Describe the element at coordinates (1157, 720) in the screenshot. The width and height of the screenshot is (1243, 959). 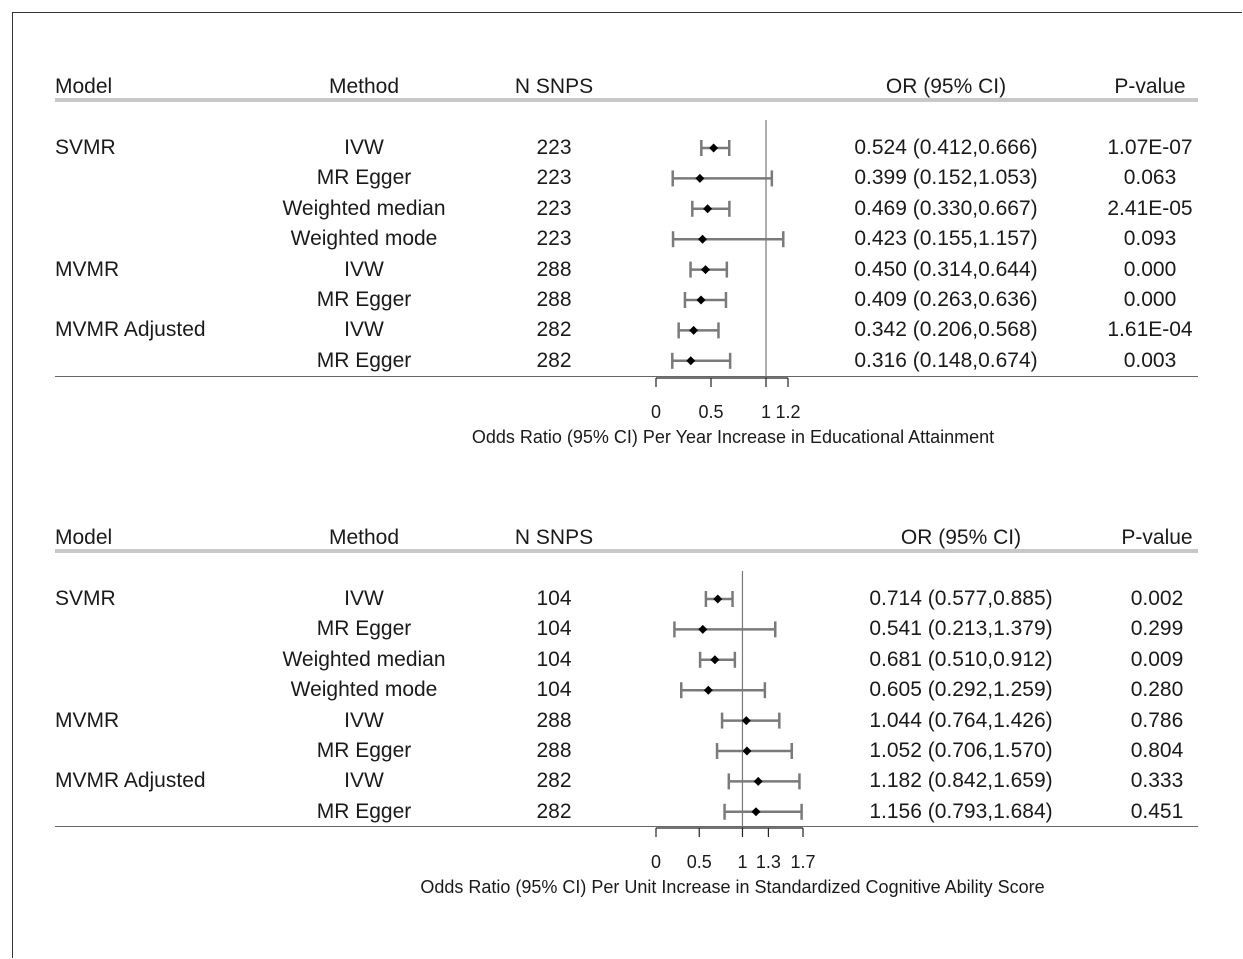
I see `row-pvalue: 0.786` at that location.